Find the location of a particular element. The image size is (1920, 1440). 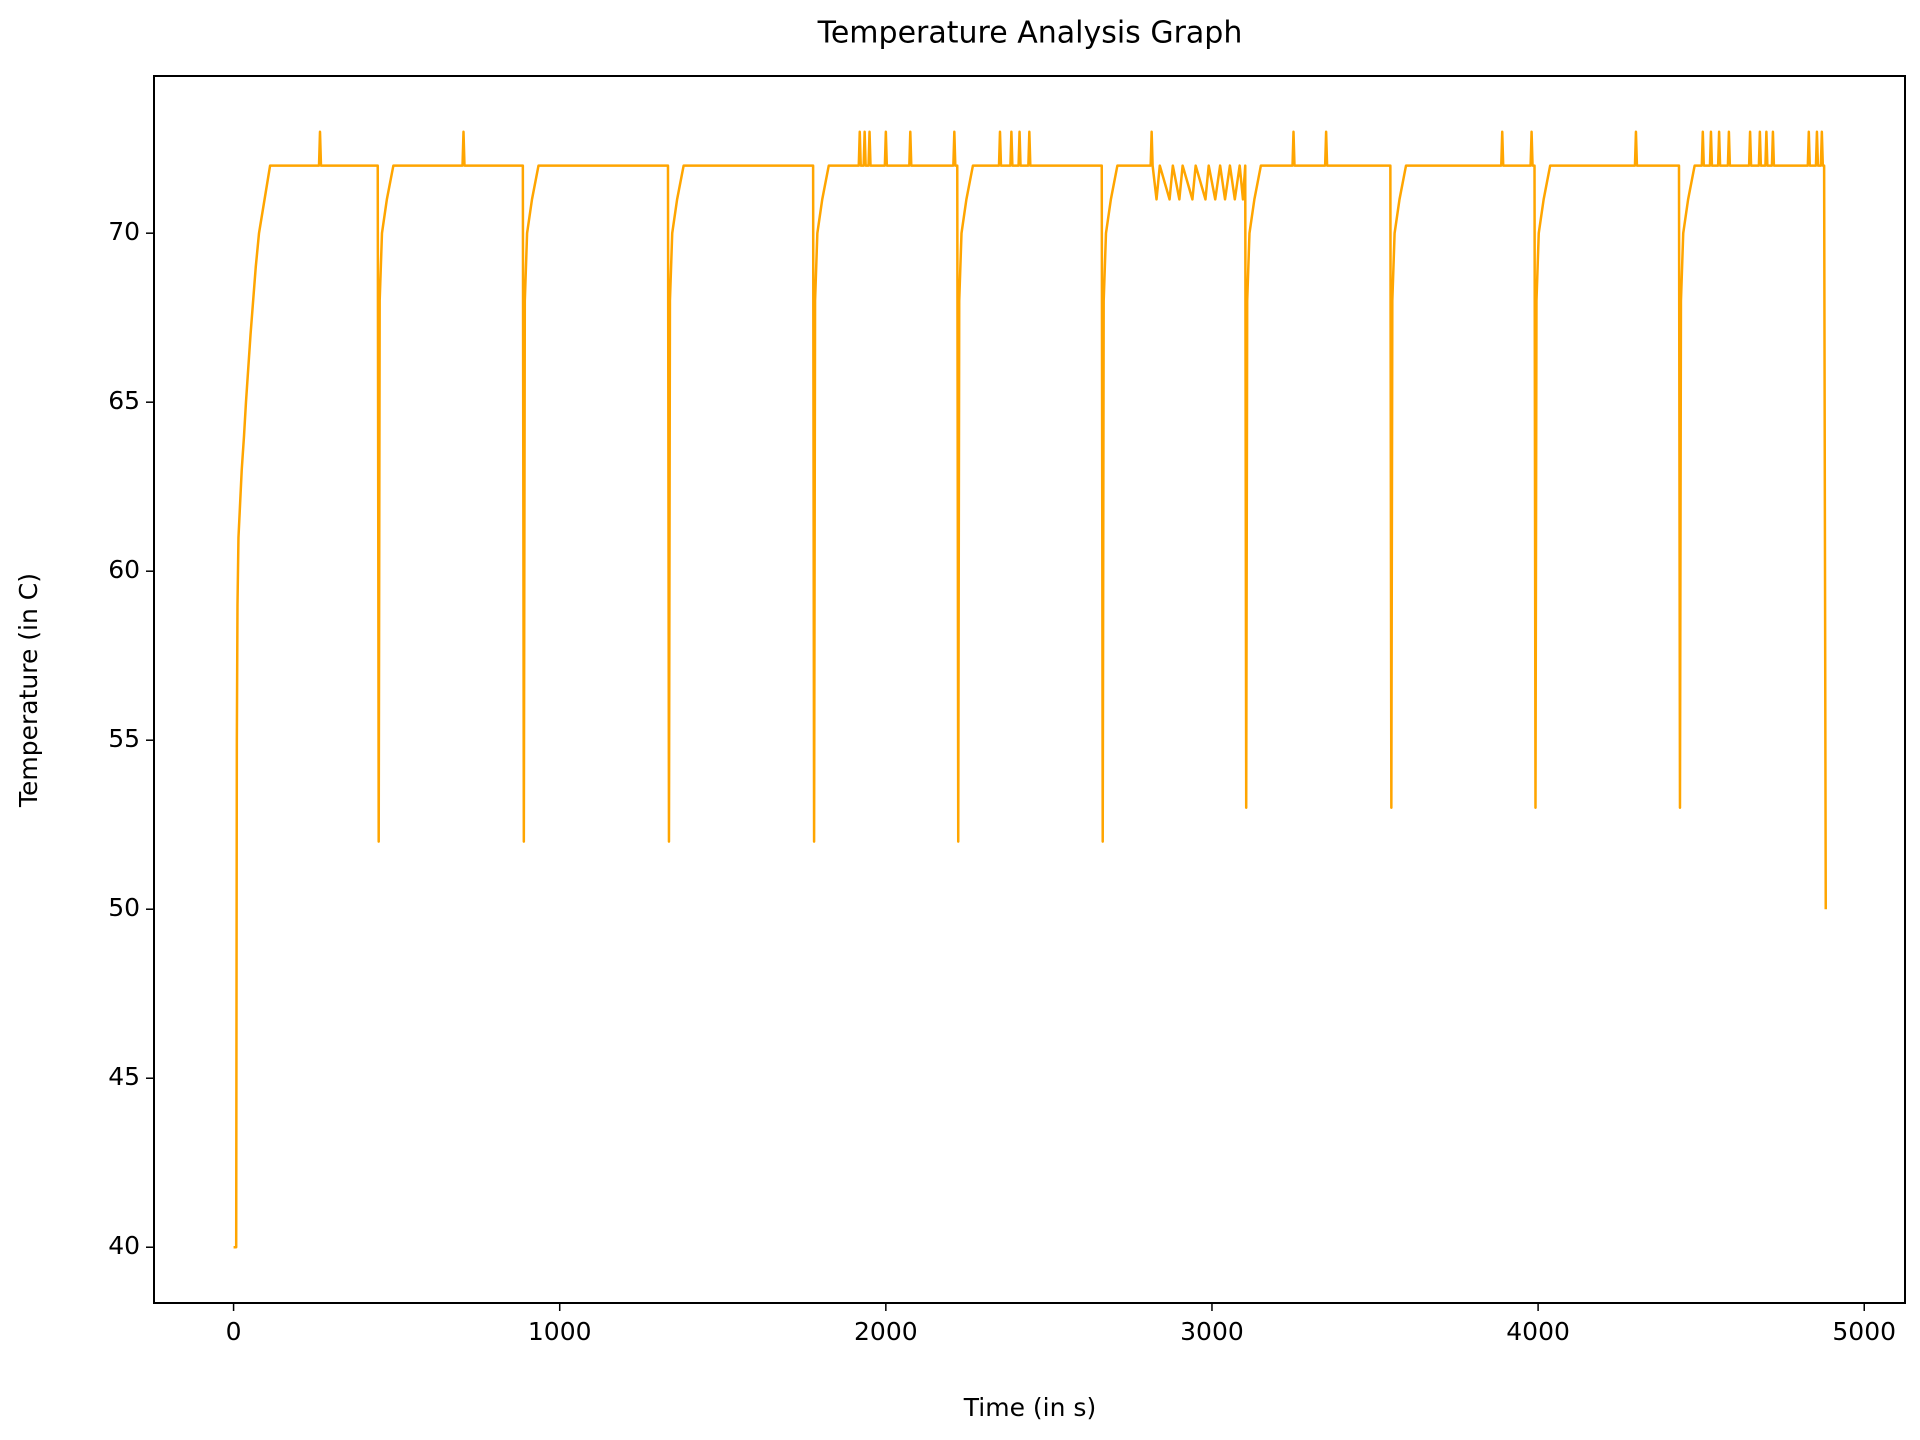

x-tick-label: 2000 is located at coordinates (886, 1331).